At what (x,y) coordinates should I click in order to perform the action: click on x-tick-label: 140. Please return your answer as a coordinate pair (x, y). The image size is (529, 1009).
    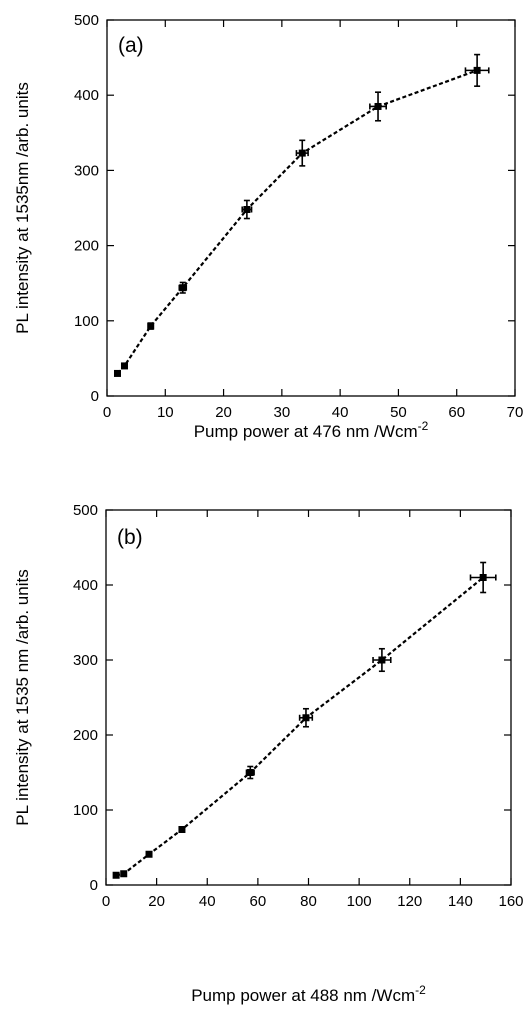
    Looking at the image, I should click on (460, 901).